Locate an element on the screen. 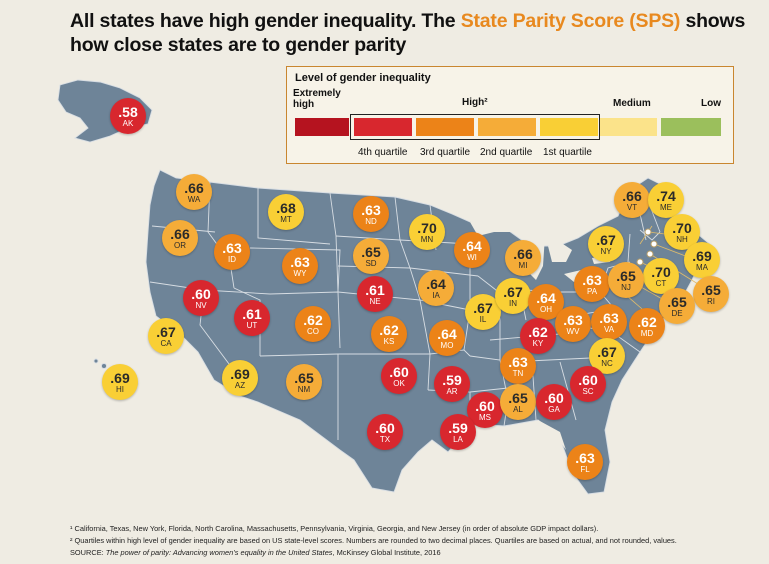  state-bubble-mn: .70 MN is located at coordinates (427, 232).